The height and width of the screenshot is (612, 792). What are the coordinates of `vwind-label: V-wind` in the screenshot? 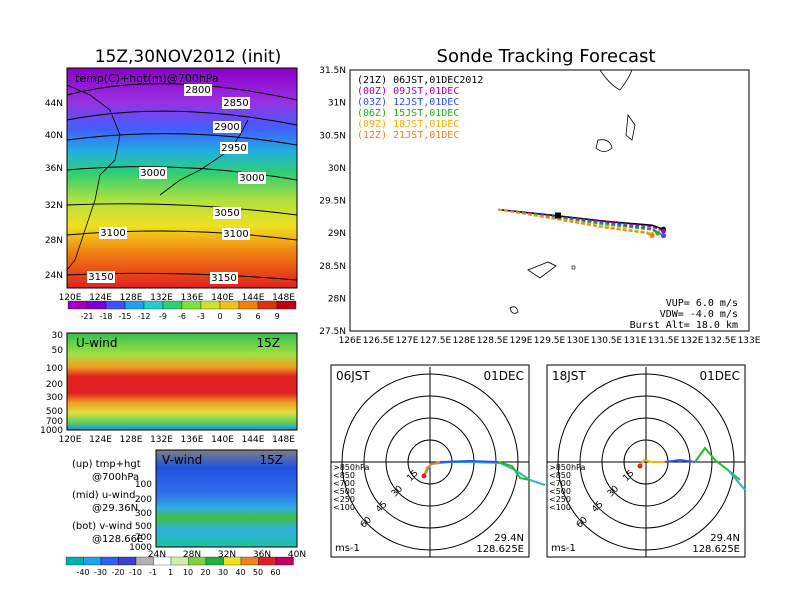 It's located at (182, 460).